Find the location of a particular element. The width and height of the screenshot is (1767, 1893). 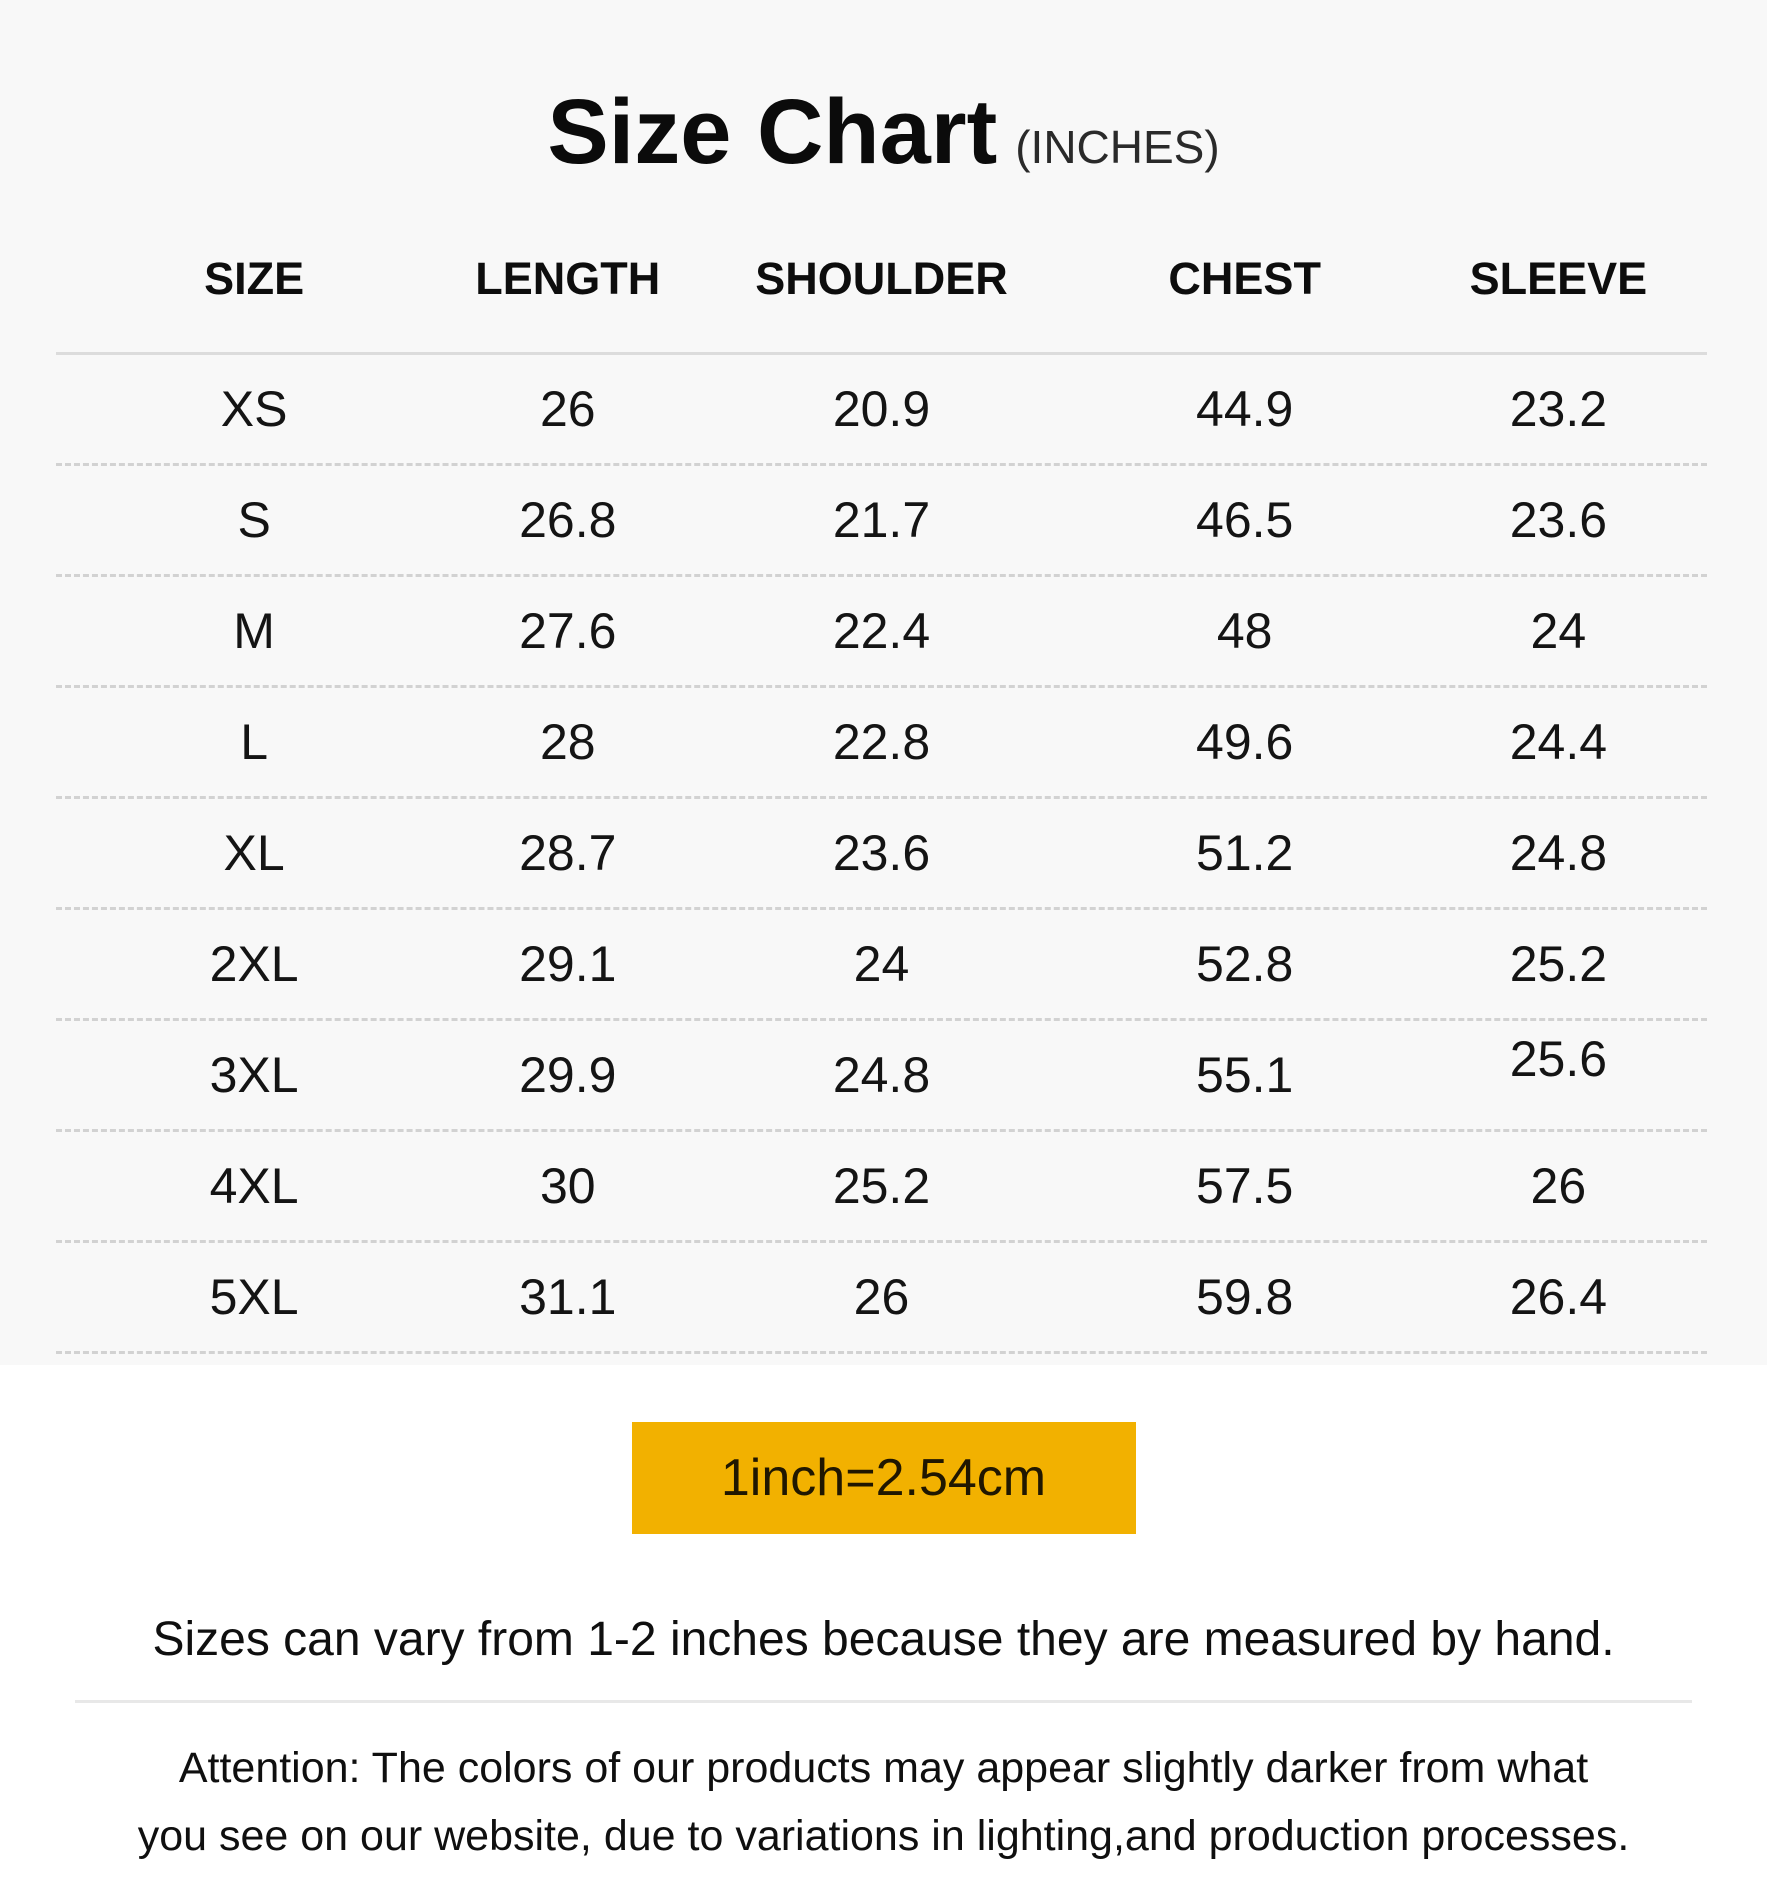

size-label: 5XL is located at coordinates (254, 1297).